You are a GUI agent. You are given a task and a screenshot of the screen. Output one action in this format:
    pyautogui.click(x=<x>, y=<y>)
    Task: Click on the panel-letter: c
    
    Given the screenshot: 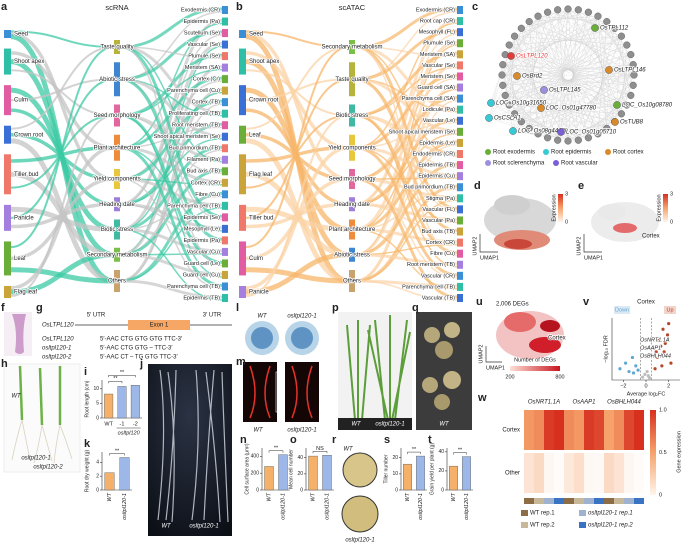 What is the action you would take?
    pyautogui.click(x=475, y=7)
    